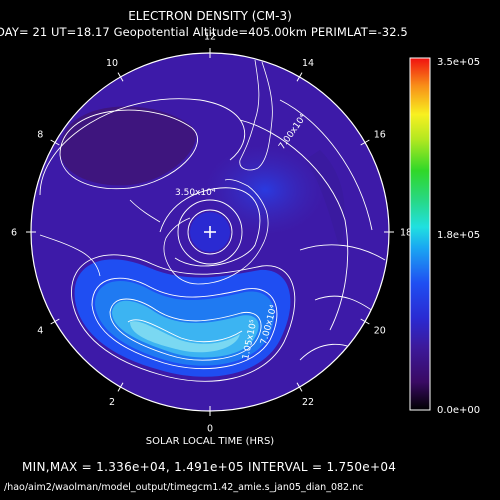  What do you see at coordinates (210, 429) in the screenshot?
I see `local-time-label-0: 0` at bounding box center [210, 429].